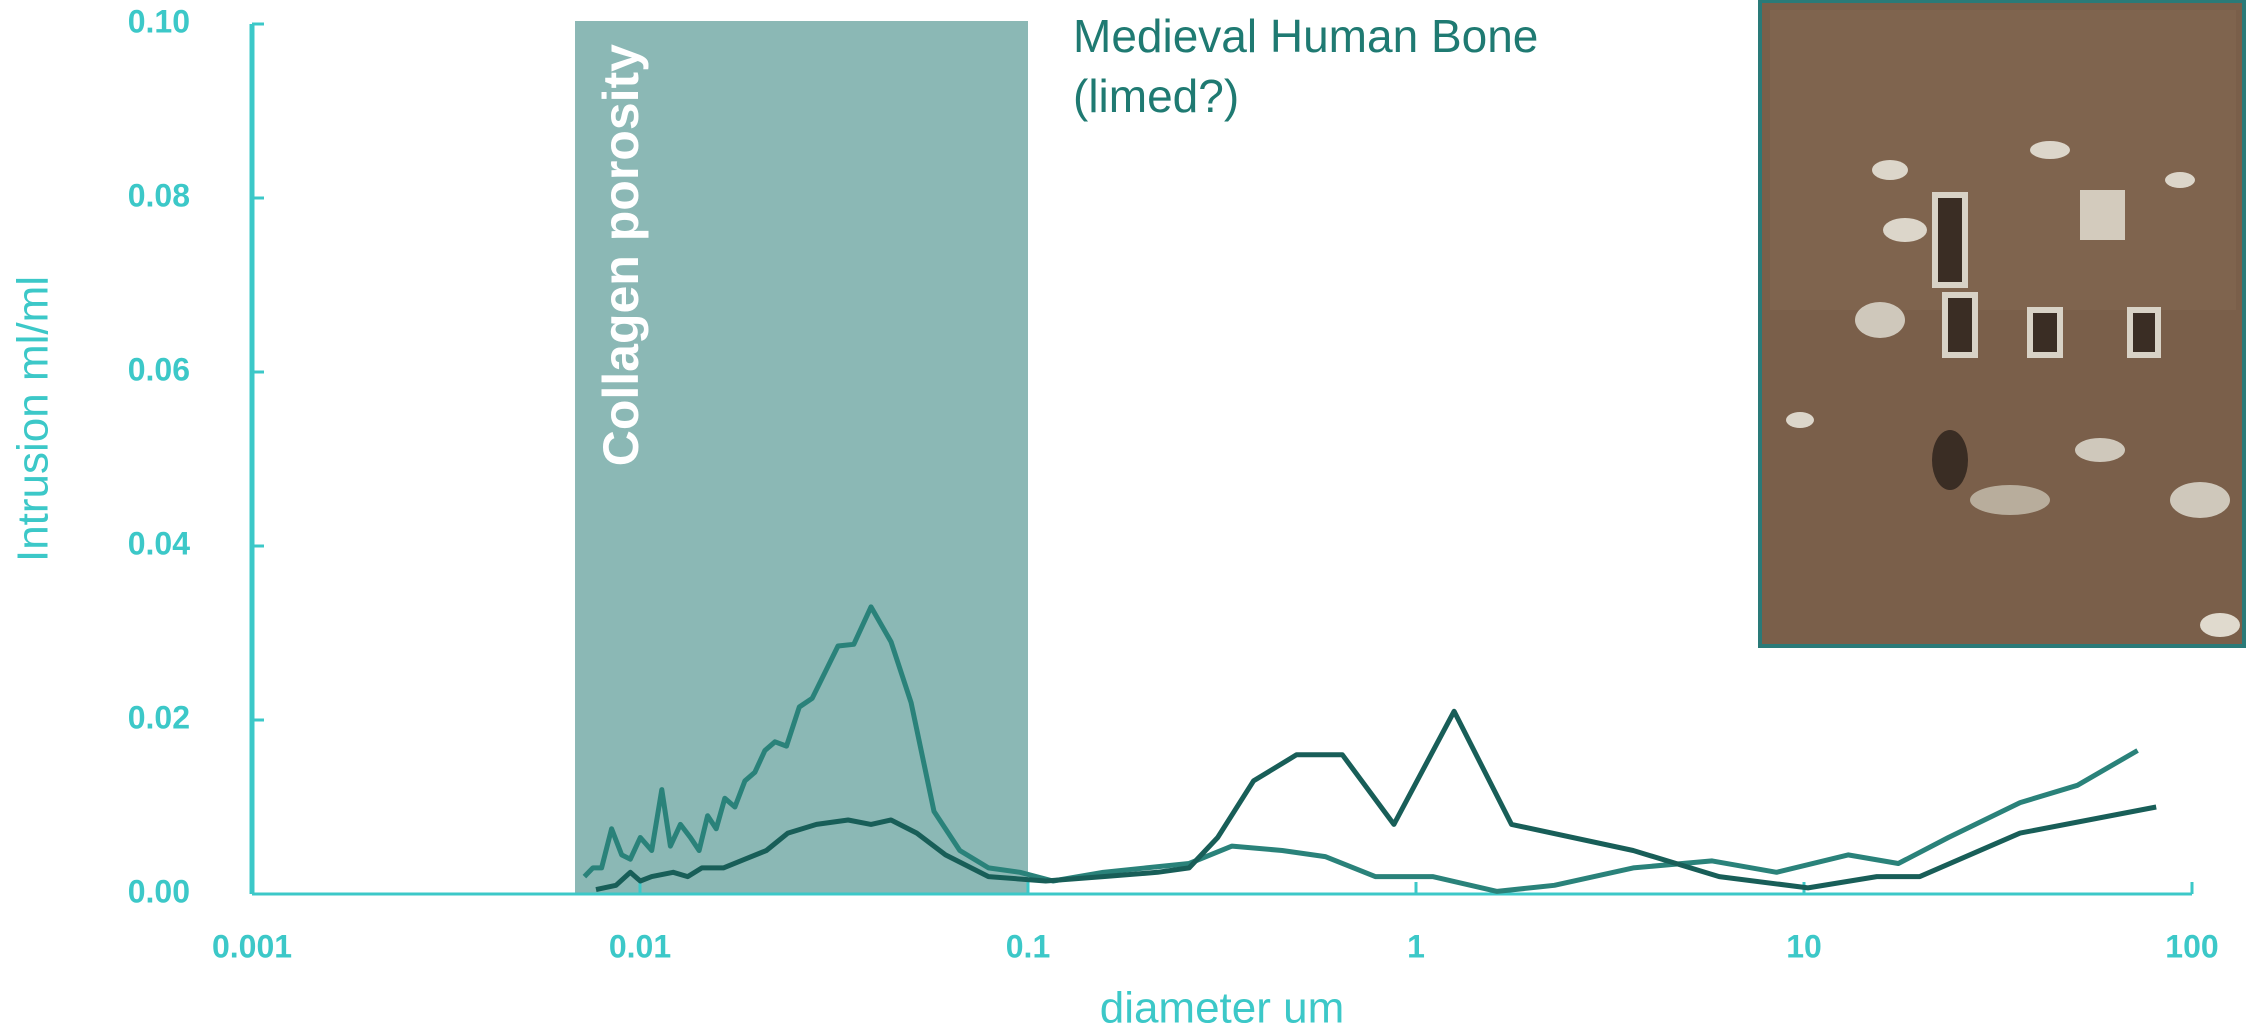  What do you see at coordinates (159, 543) in the screenshot?
I see `y-tick-label: 0.04` at bounding box center [159, 543].